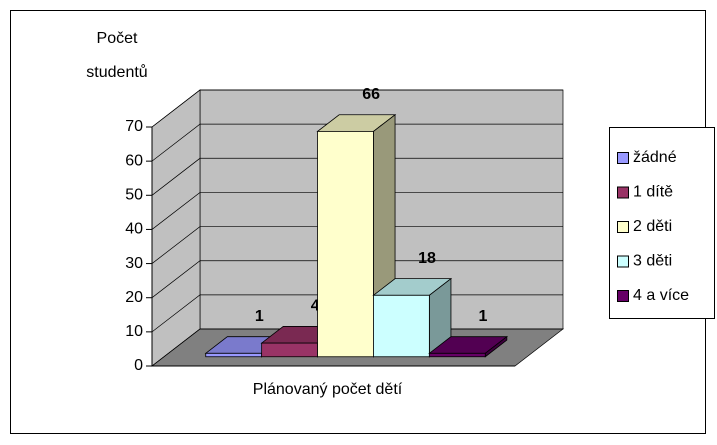  Describe the element at coordinates (427, 258) in the screenshot. I see `data-label: 18` at that location.